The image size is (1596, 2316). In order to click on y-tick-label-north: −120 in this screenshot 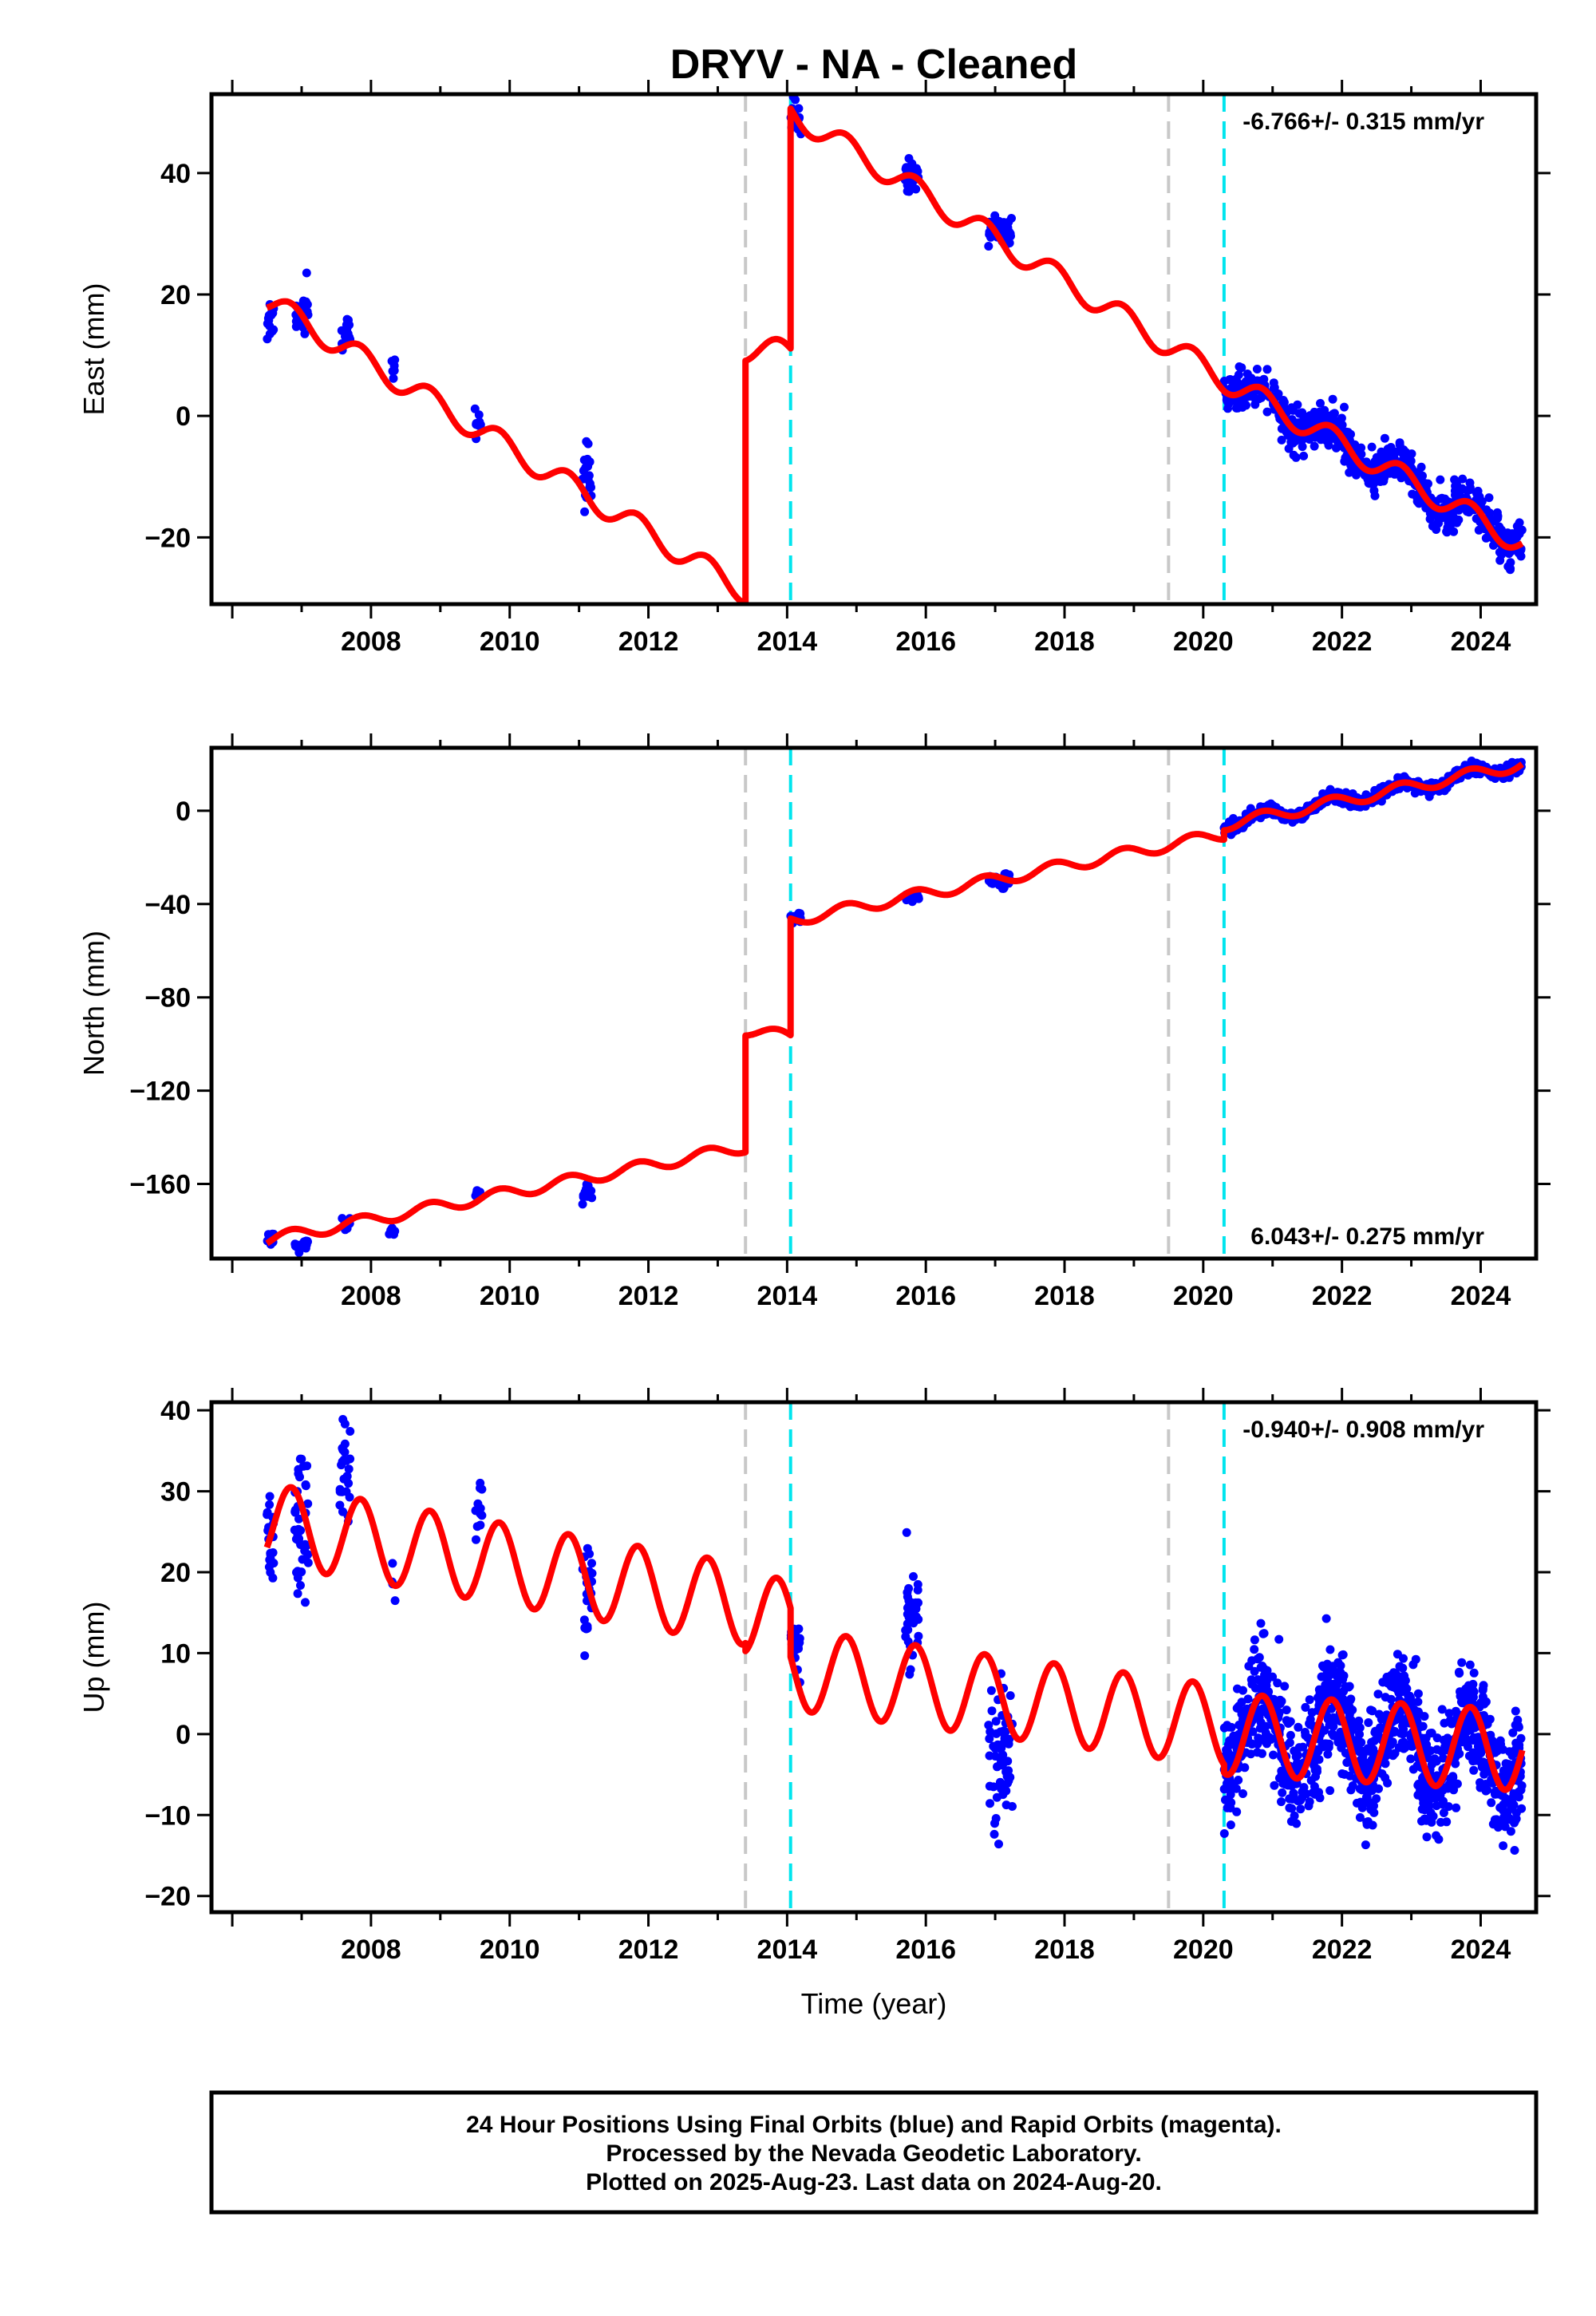, I will do `click(160, 1092)`.